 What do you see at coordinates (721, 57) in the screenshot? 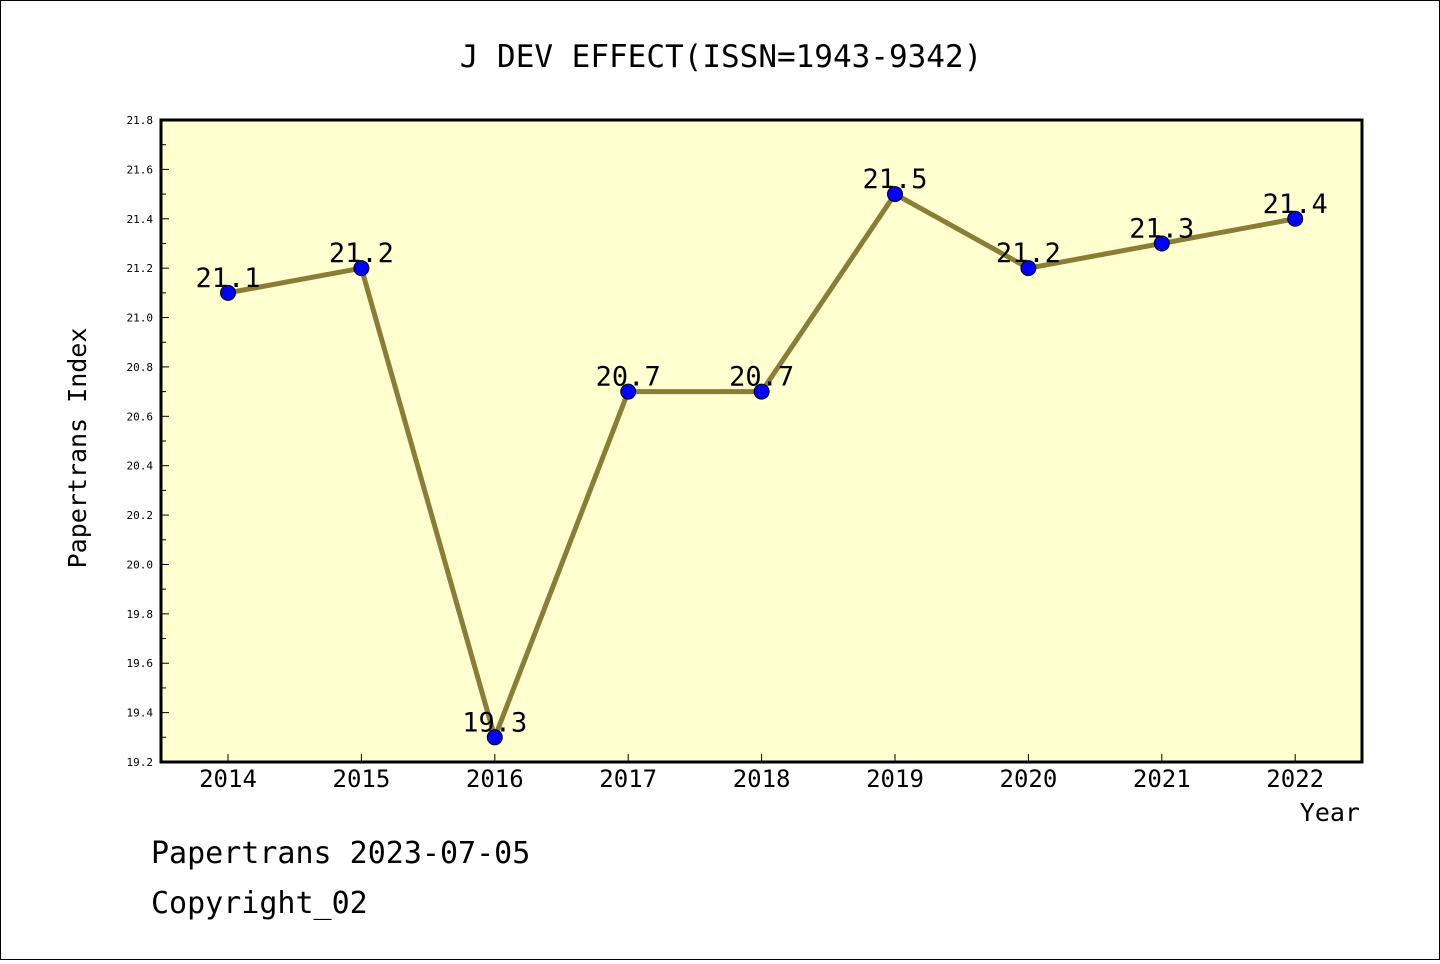
I see `chart-title: J DEV EFFECT(ISSN=1943-9342)` at bounding box center [721, 57].